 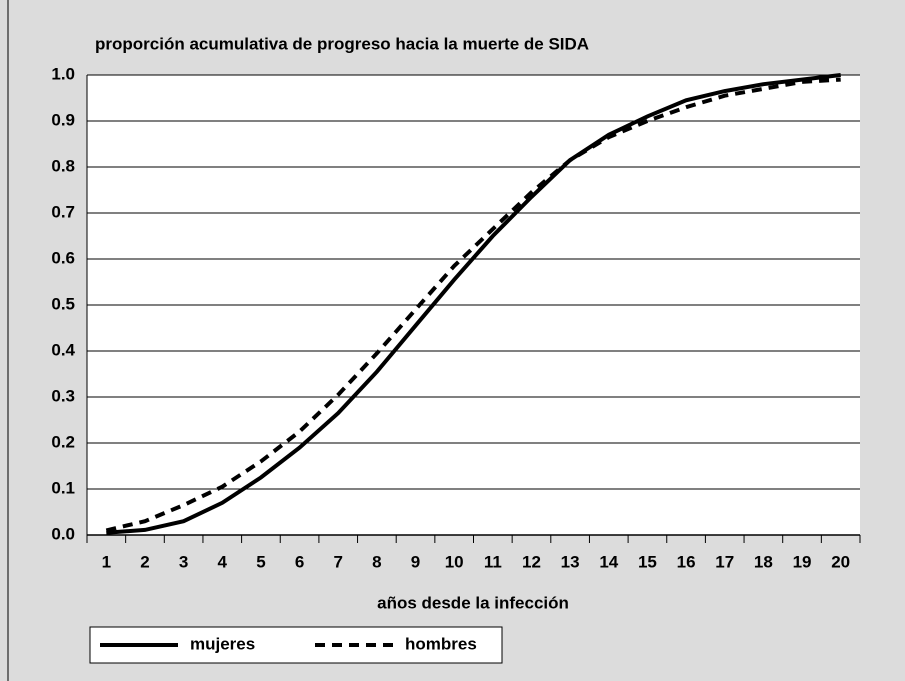 What do you see at coordinates (63, 349) in the screenshot?
I see `y-tick-label: 0.4` at bounding box center [63, 349].